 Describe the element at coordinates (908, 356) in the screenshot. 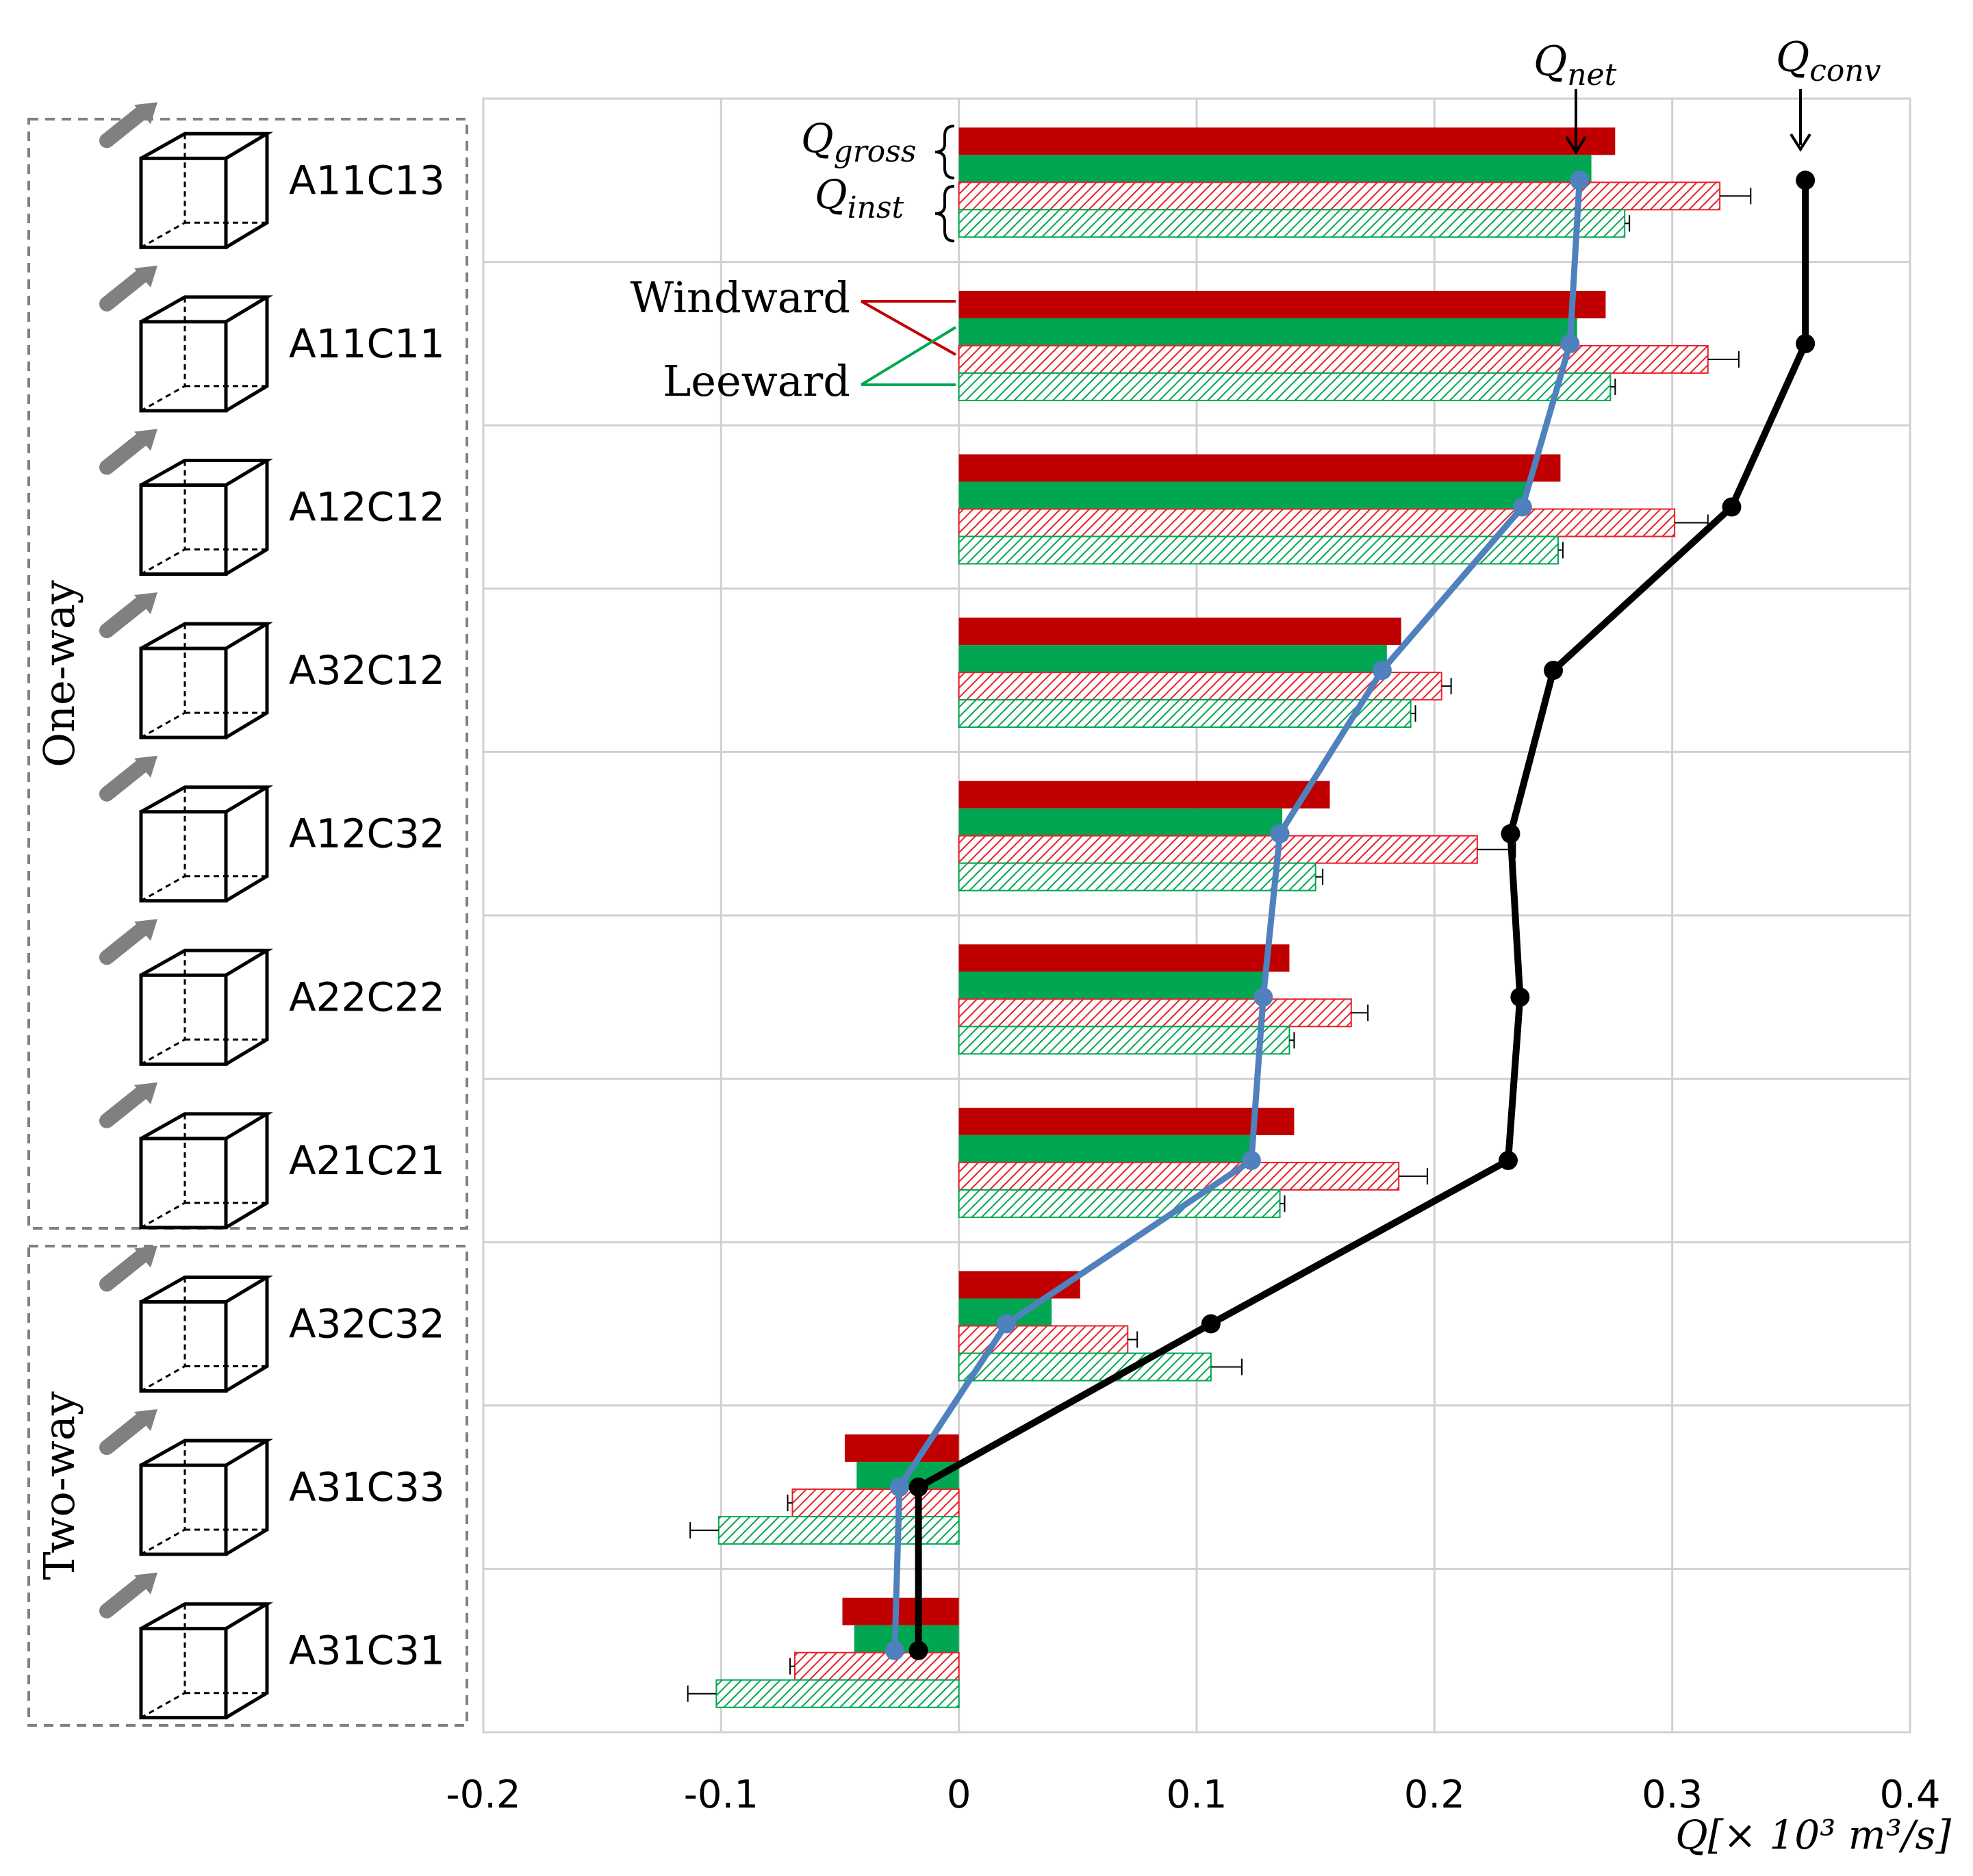

I see `leeward-leader-to-bar` at that location.